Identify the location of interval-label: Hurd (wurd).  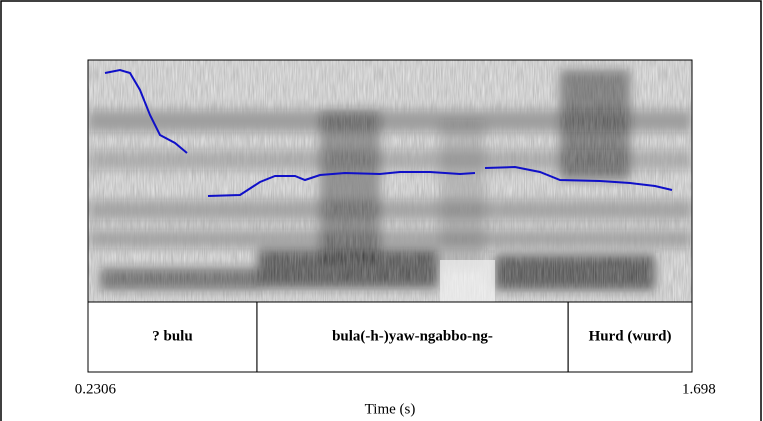
(630, 336).